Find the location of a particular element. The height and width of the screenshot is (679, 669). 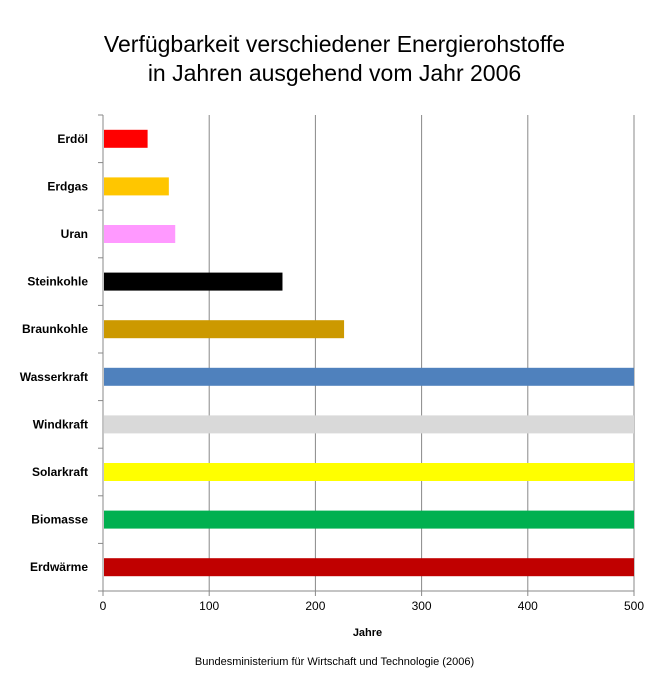

category-label: Erdwärme is located at coordinates (59, 567).